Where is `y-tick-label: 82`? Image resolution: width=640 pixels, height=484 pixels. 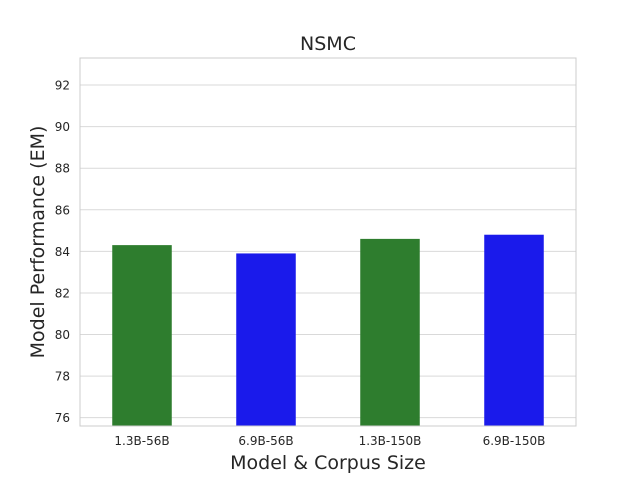
y-tick-label: 82 is located at coordinates (62, 293).